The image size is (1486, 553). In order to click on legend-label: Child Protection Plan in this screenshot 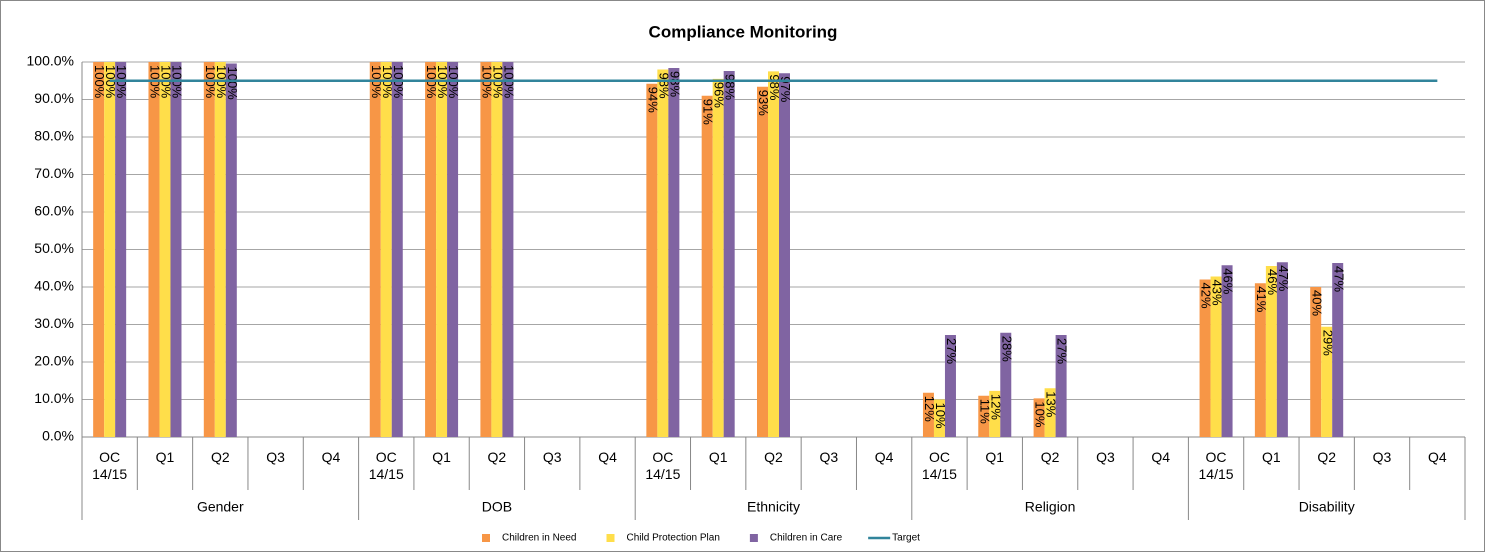, I will do `click(673, 538)`.